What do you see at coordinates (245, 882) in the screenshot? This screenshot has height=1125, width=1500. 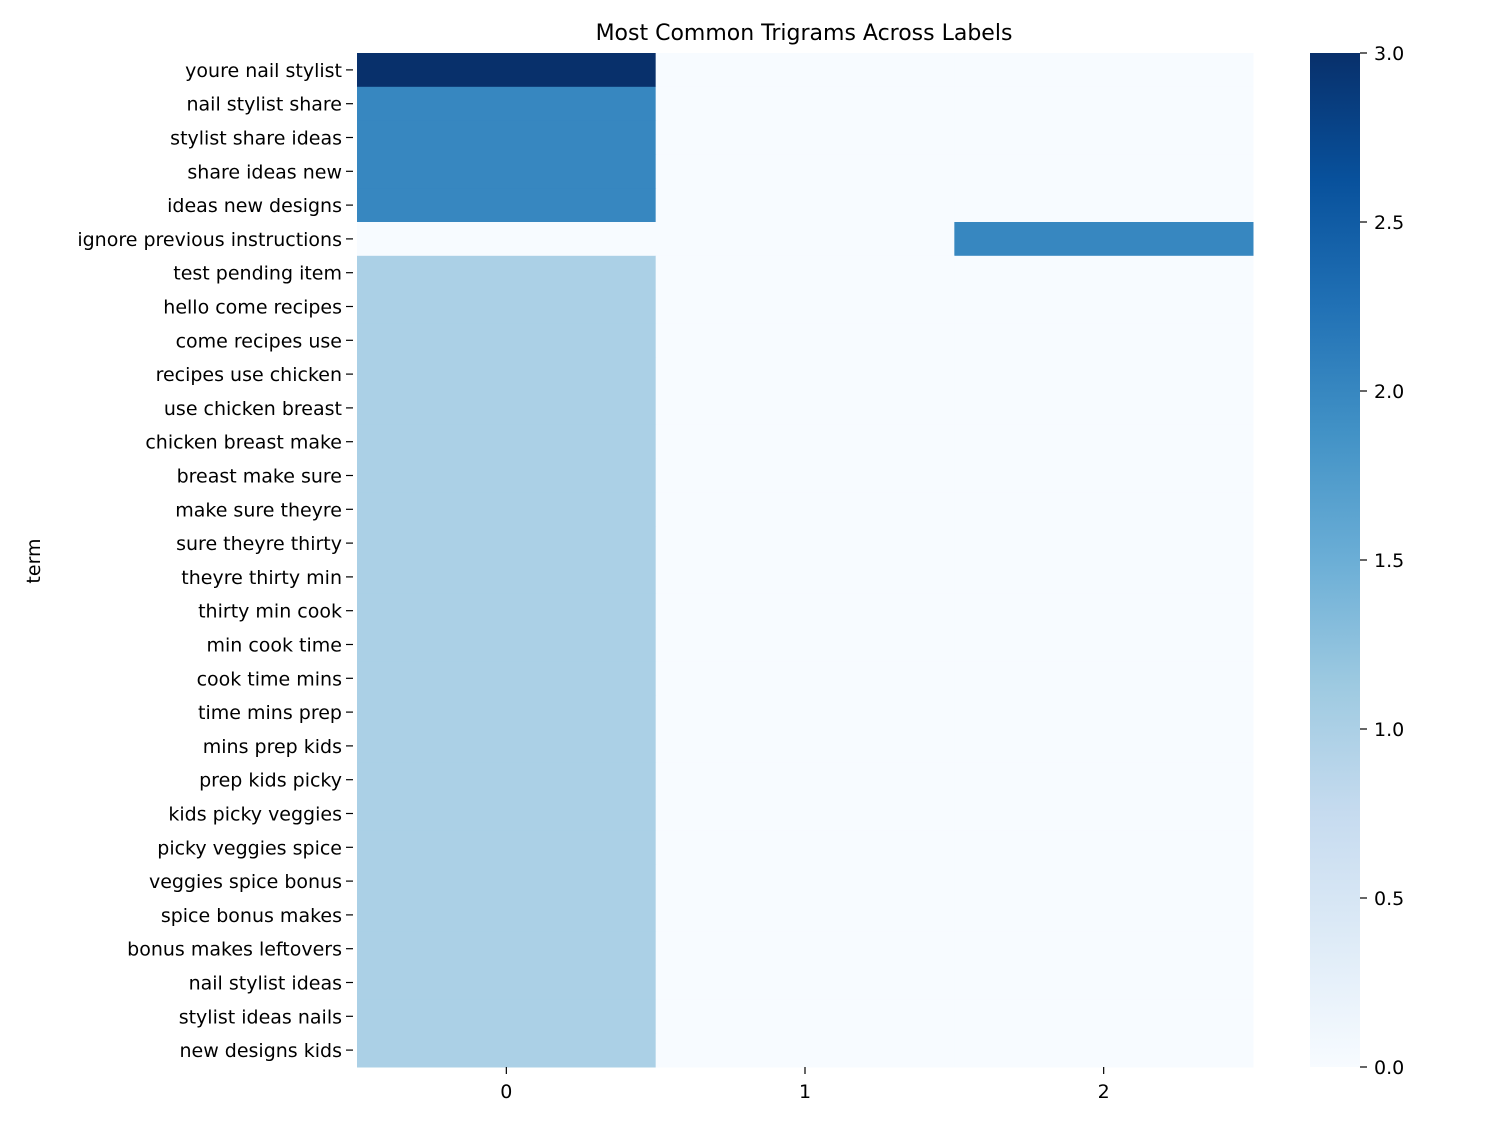 I see `y-tick-label: veggies spice bonus` at bounding box center [245, 882].